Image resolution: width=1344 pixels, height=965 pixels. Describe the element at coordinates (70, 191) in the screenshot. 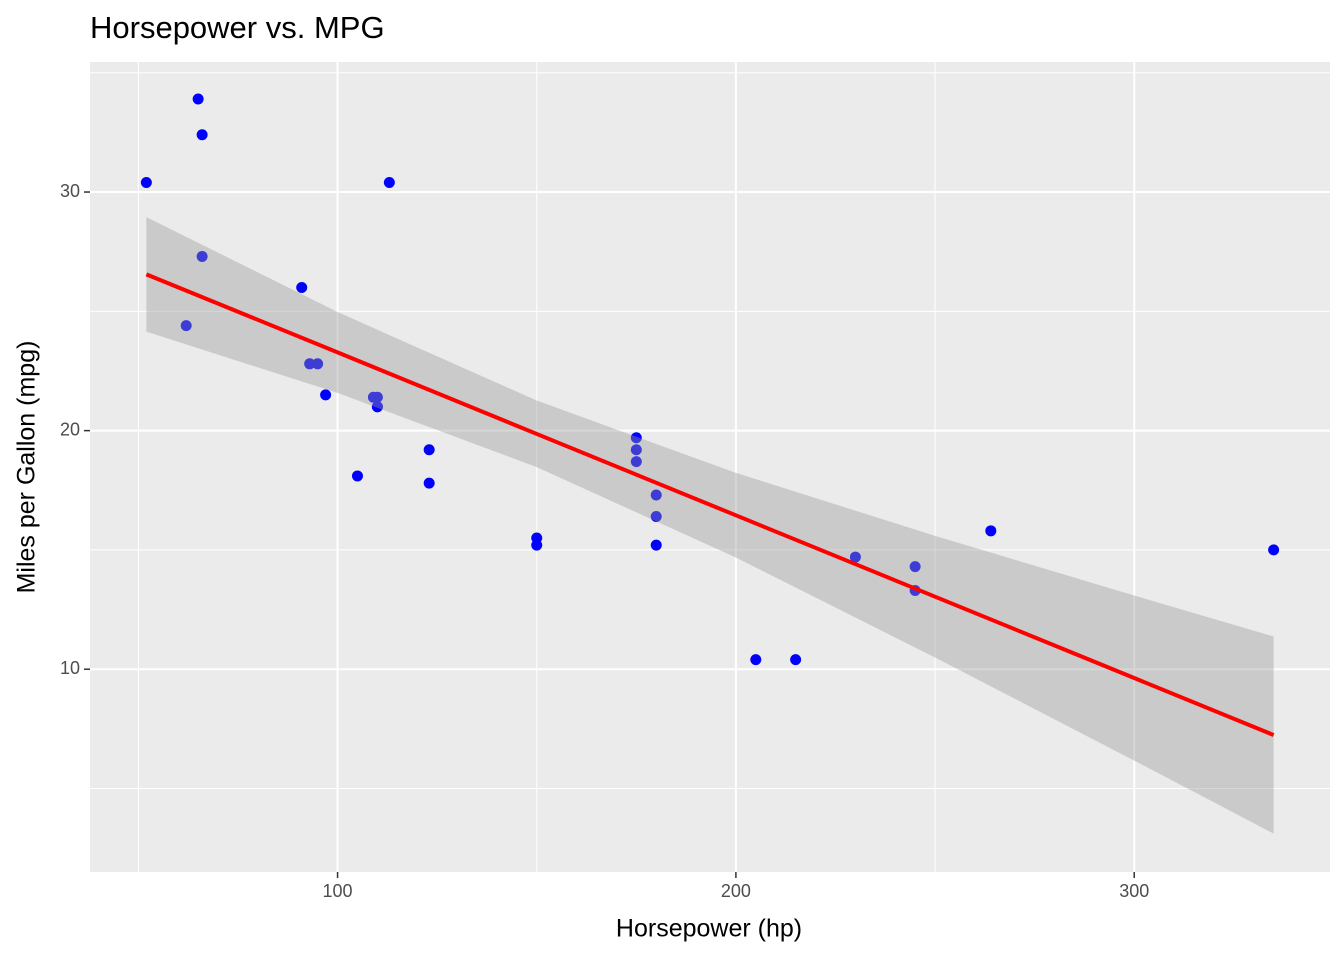

I see `y-tick-label: 30` at that location.